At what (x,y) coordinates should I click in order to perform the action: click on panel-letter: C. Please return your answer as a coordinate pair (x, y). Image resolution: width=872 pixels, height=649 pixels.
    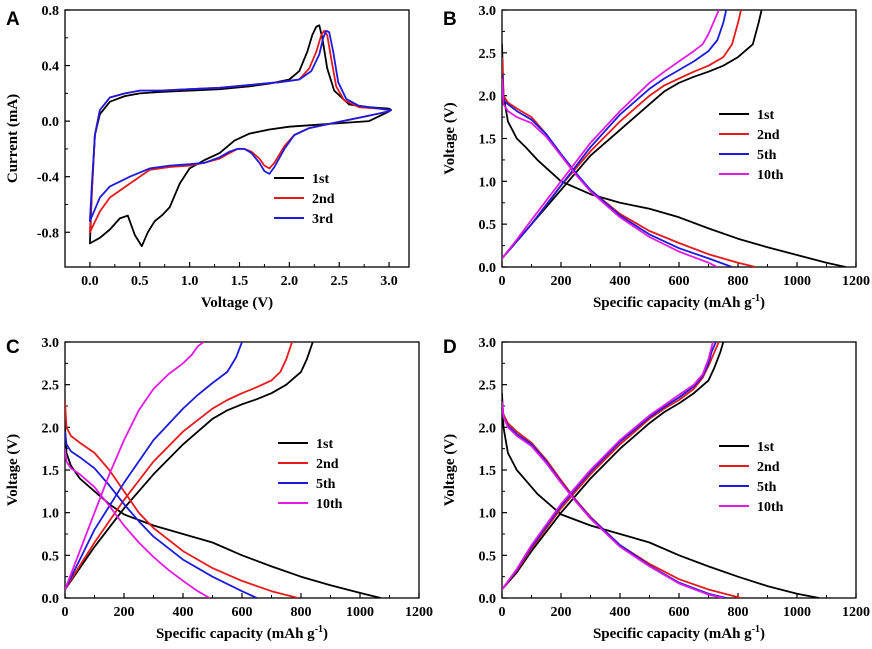
    Looking at the image, I should click on (13, 347).